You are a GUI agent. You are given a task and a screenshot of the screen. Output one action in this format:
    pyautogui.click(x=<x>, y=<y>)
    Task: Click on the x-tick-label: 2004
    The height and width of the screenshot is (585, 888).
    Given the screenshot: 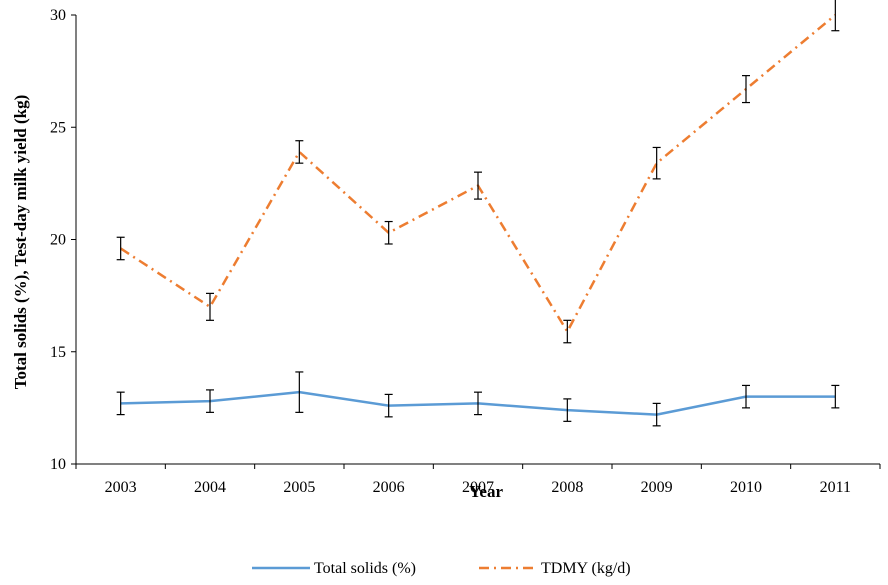 What is the action you would take?
    pyautogui.click(x=210, y=487)
    